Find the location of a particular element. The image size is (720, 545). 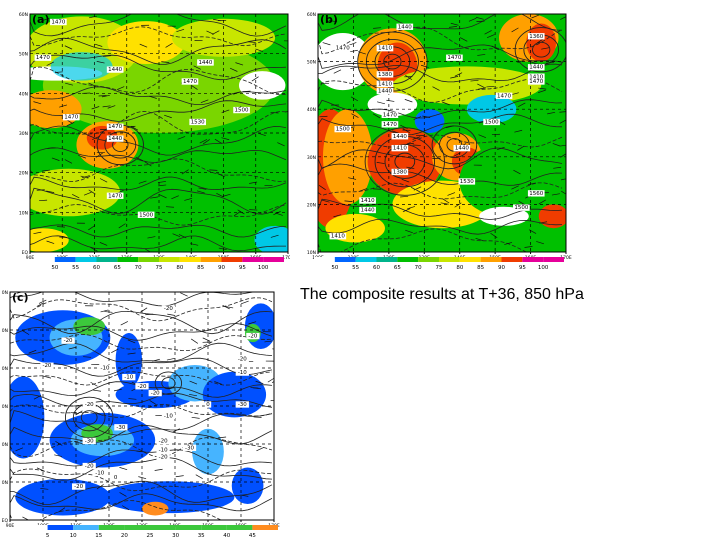

contour-label: 1530 is located at coordinates (198, 122).